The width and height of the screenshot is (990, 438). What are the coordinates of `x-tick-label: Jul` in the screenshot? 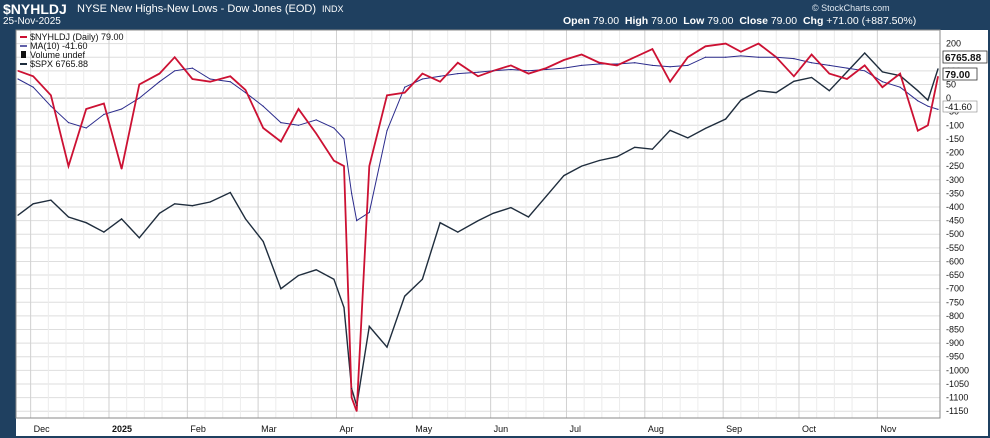 It's located at (575, 429).